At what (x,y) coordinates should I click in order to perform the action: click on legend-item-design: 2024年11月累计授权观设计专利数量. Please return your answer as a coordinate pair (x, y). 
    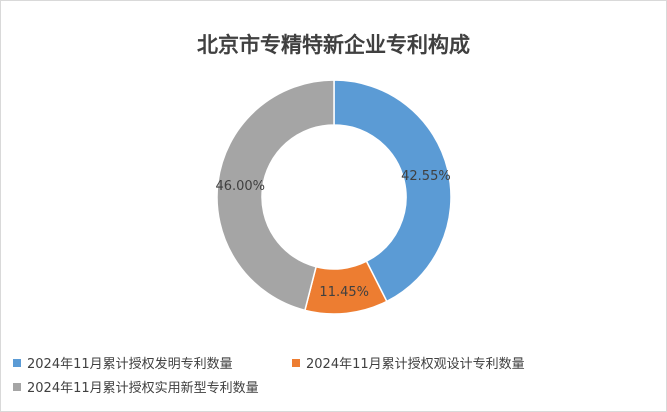
    Looking at the image, I should click on (408, 362).